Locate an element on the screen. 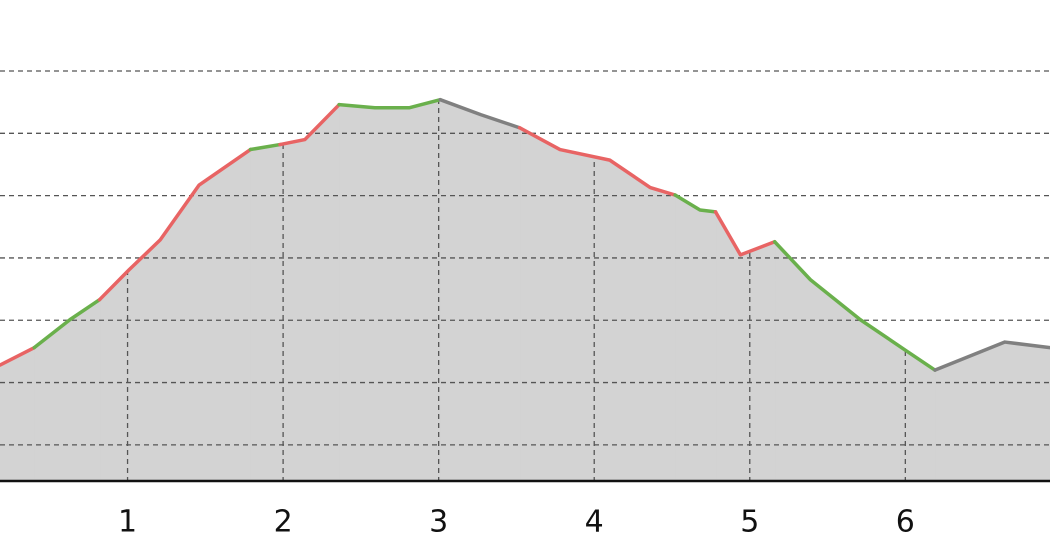 This screenshot has width=1050, height=560. x-tick-label: 3 is located at coordinates (438, 522).